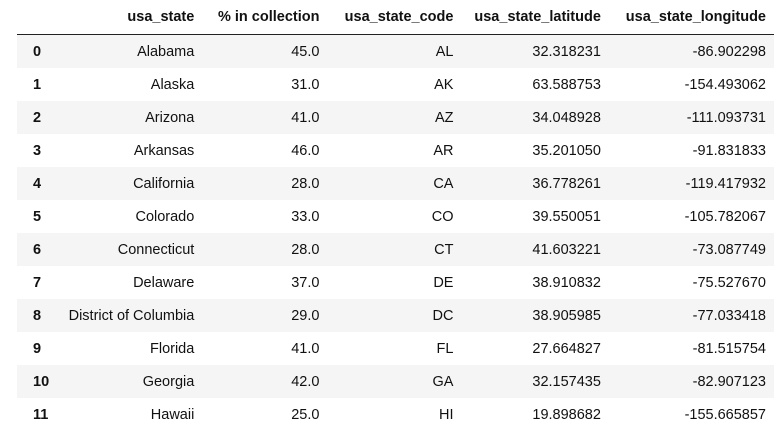  I want to click on table-row: 6 Connecticut 28.0 CT 41.603221 -73.087749, so click(395, 249).